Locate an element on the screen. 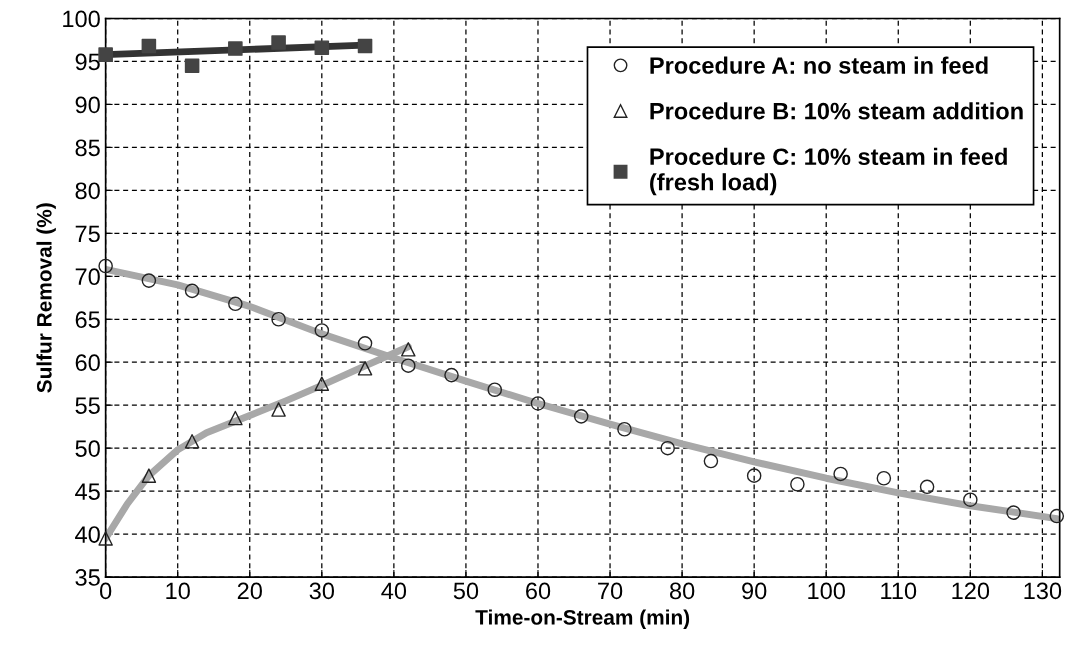 The width and height of the screenshot is (1078, 661). x-tick-label: 30 is located at coordinates (322, 591).